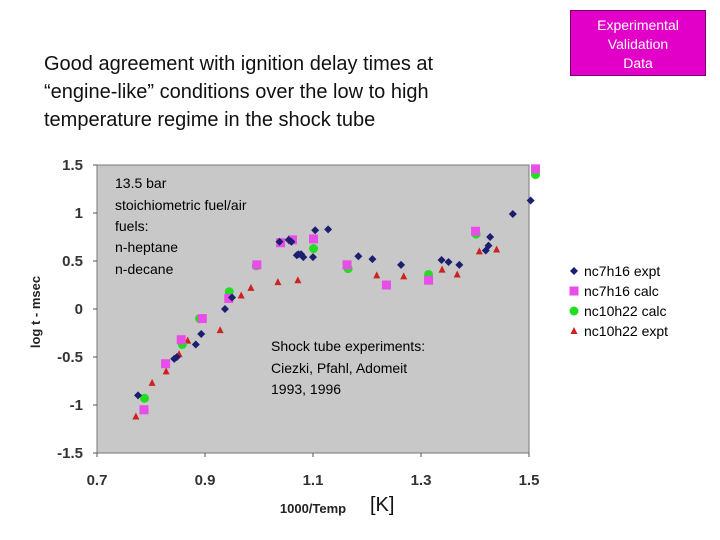 The image size is (720, 540). What do you see at coordinates (339, 368) in the screenshot?
I see `source-note-line-2: Ciezki, Pfahl, Adomeit` at bounding box center [339, 368].